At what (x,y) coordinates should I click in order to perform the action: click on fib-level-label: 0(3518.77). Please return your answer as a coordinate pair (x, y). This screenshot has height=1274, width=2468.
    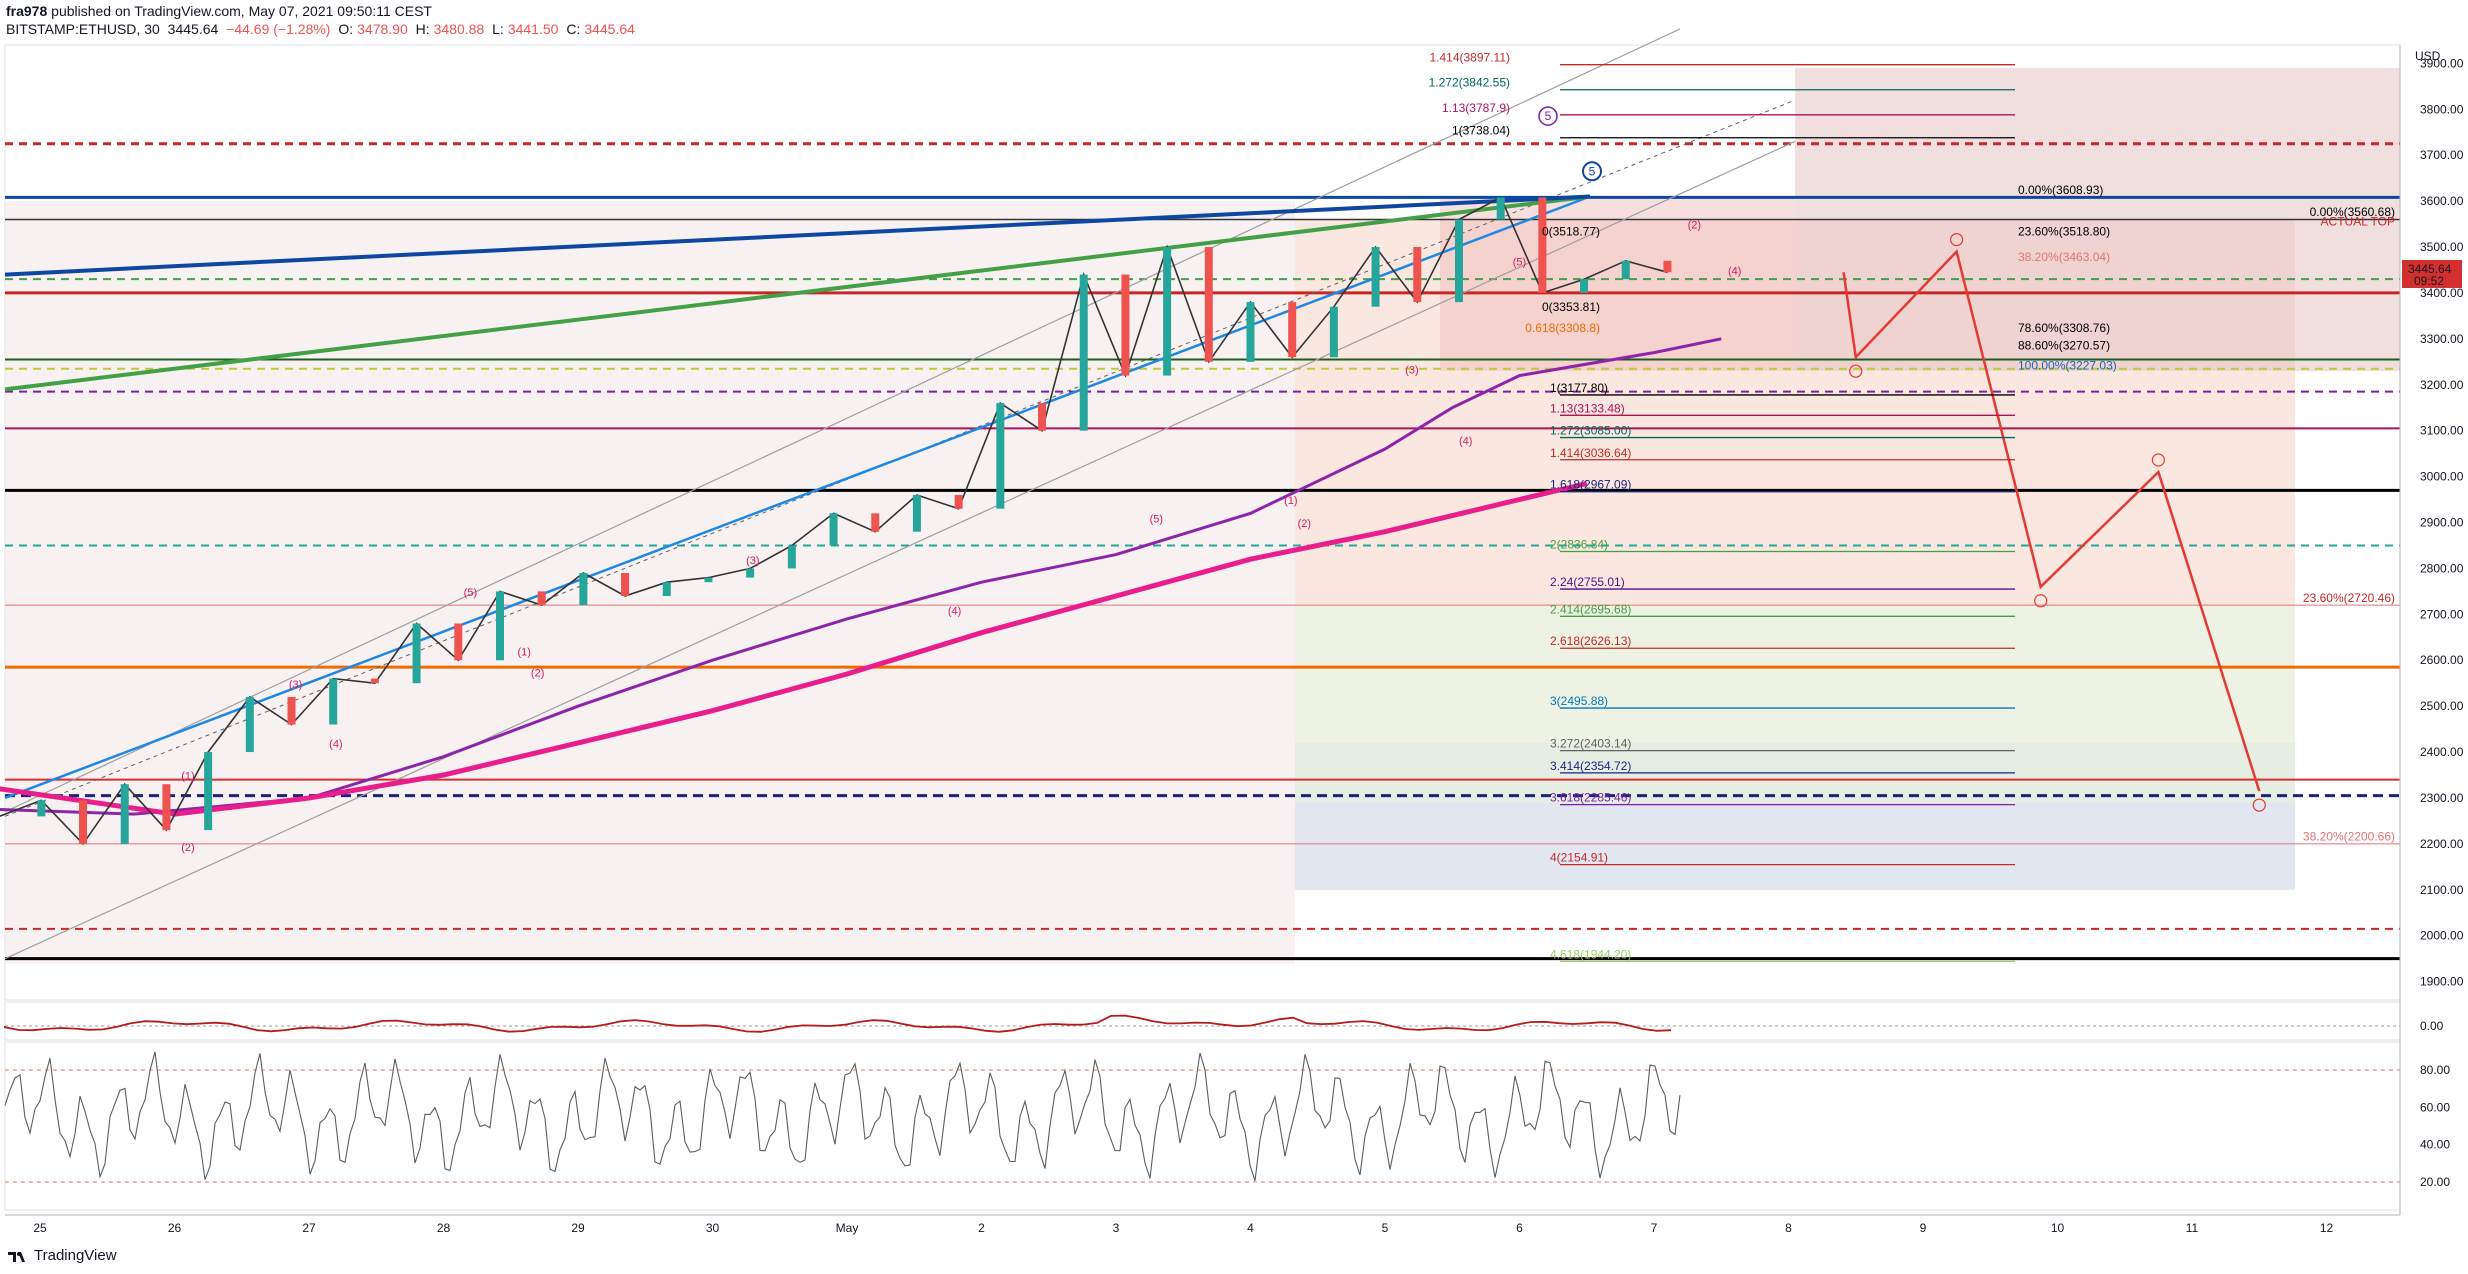
    Looking at the image, I should click on (1571, 231).